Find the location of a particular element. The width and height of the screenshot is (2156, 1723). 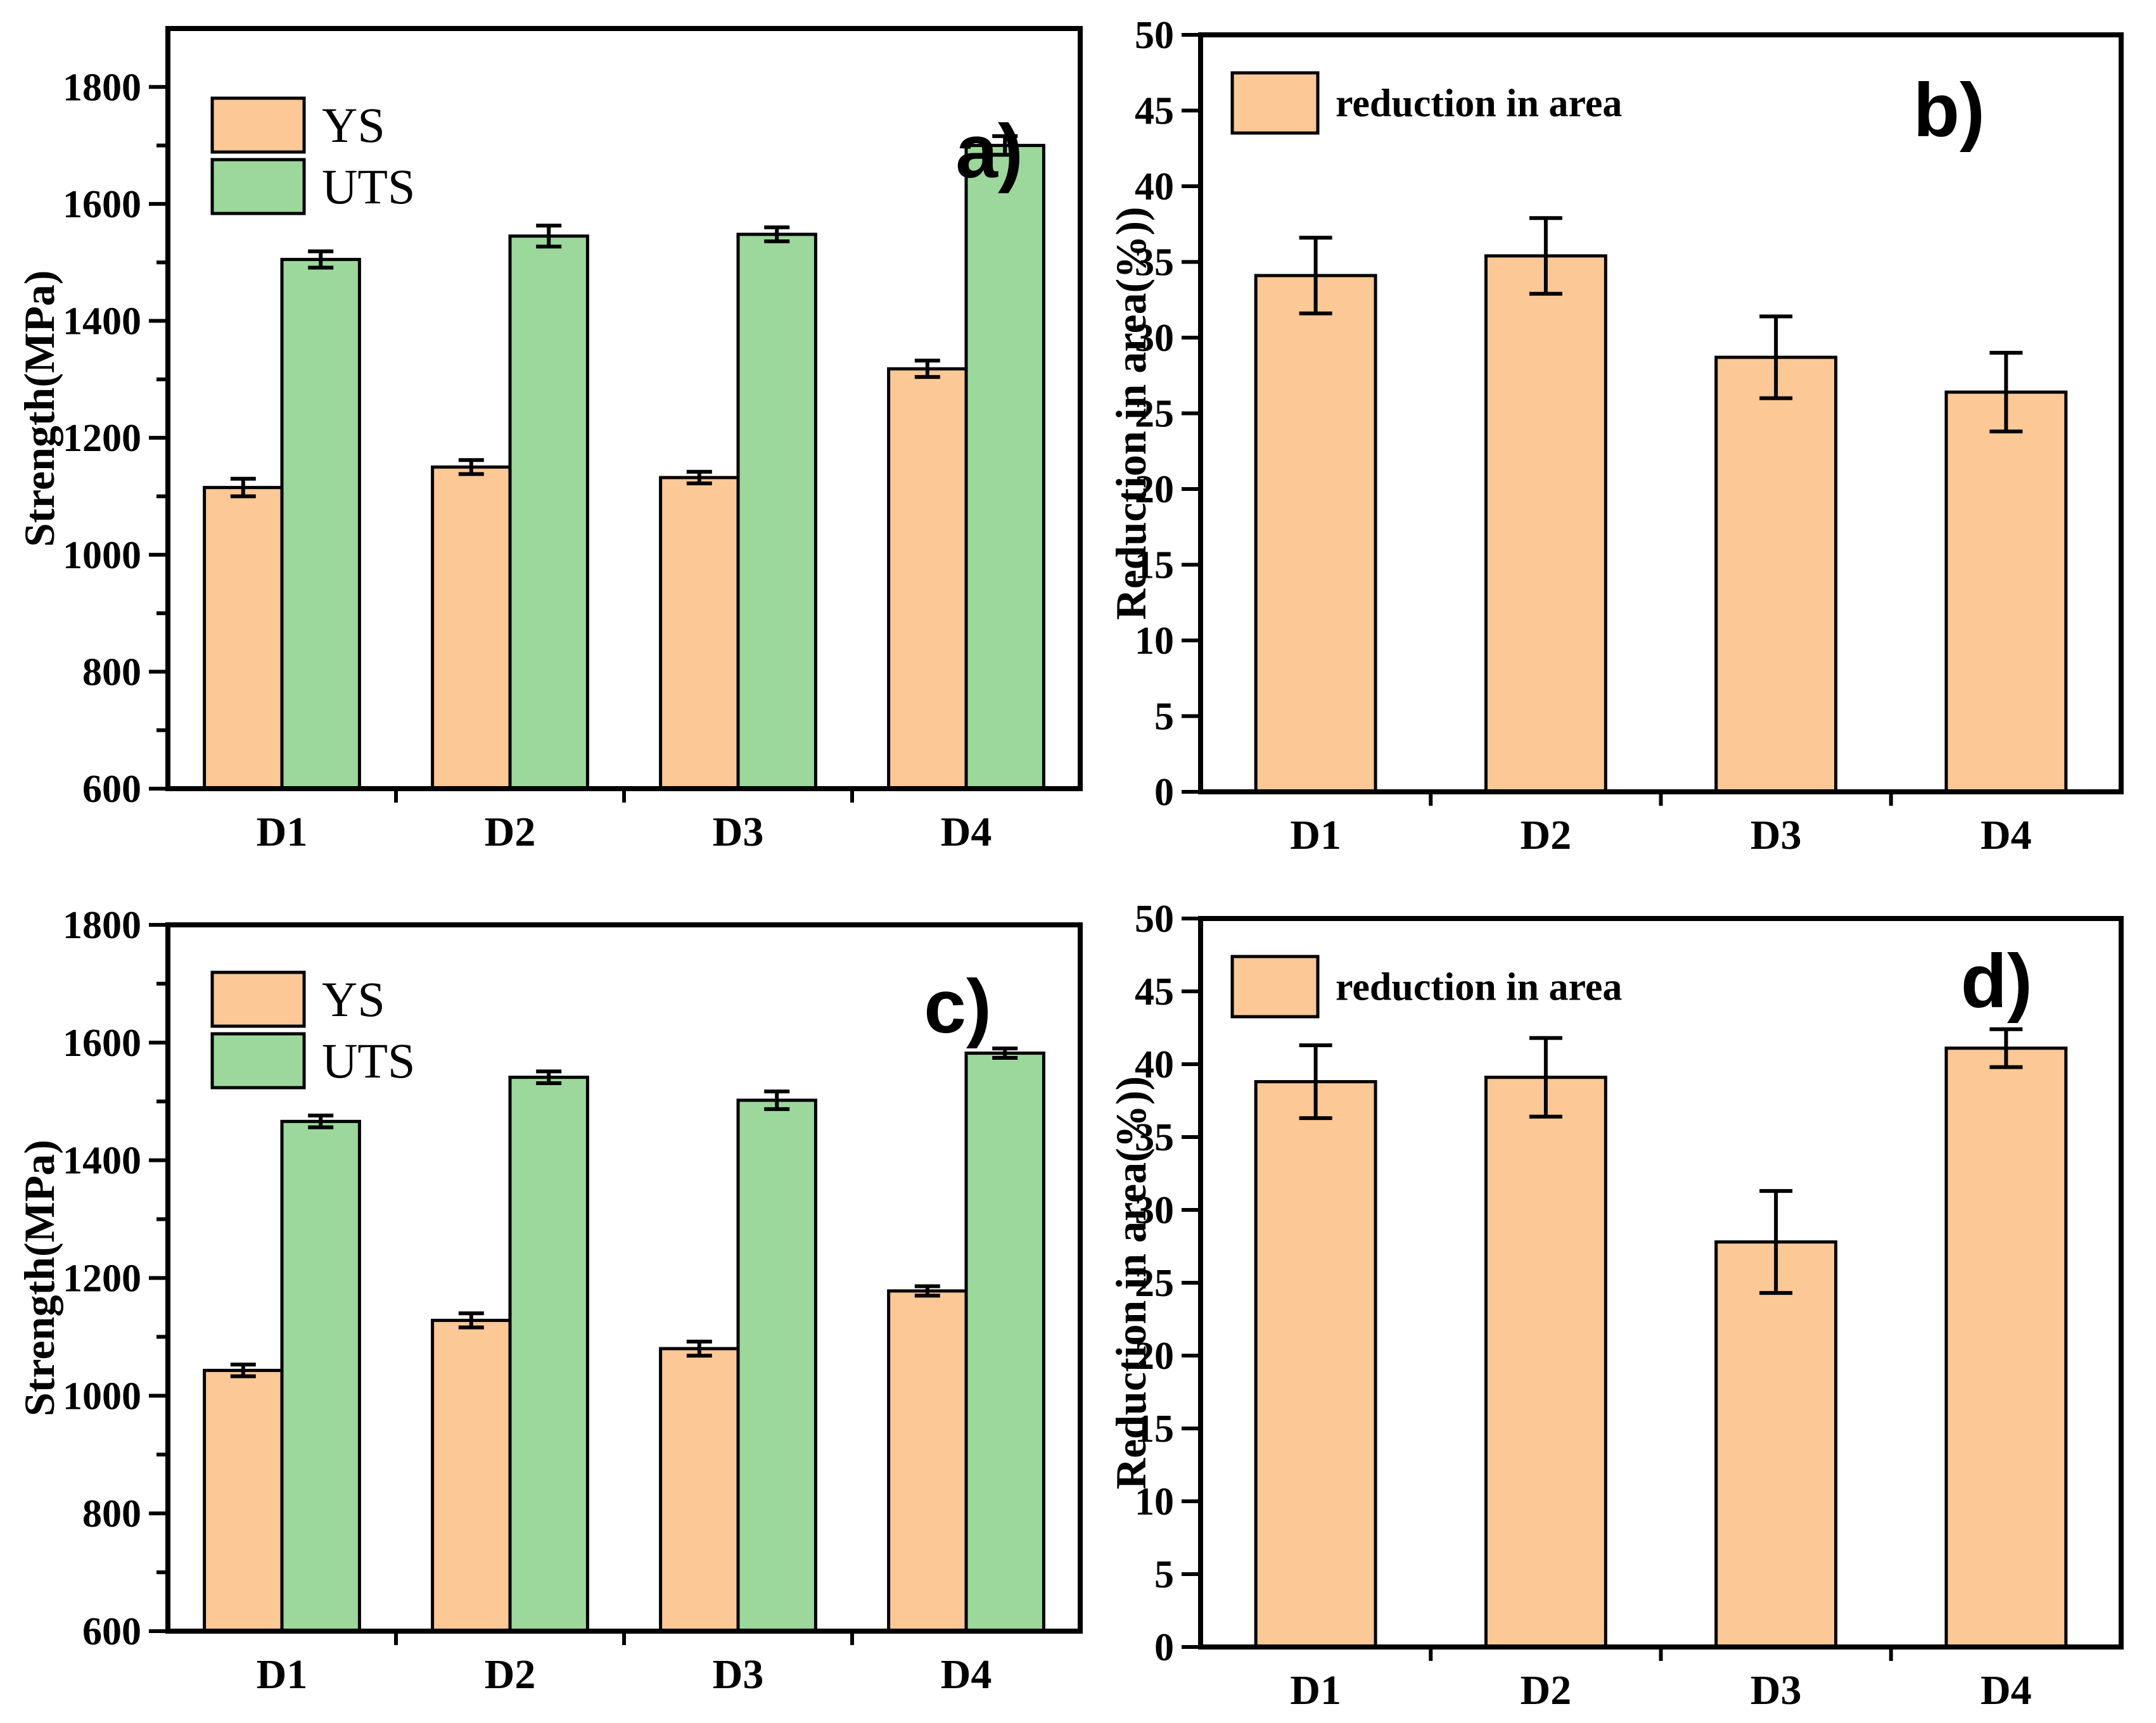

legend: reduction in area is located at coordinates (1426, 103).